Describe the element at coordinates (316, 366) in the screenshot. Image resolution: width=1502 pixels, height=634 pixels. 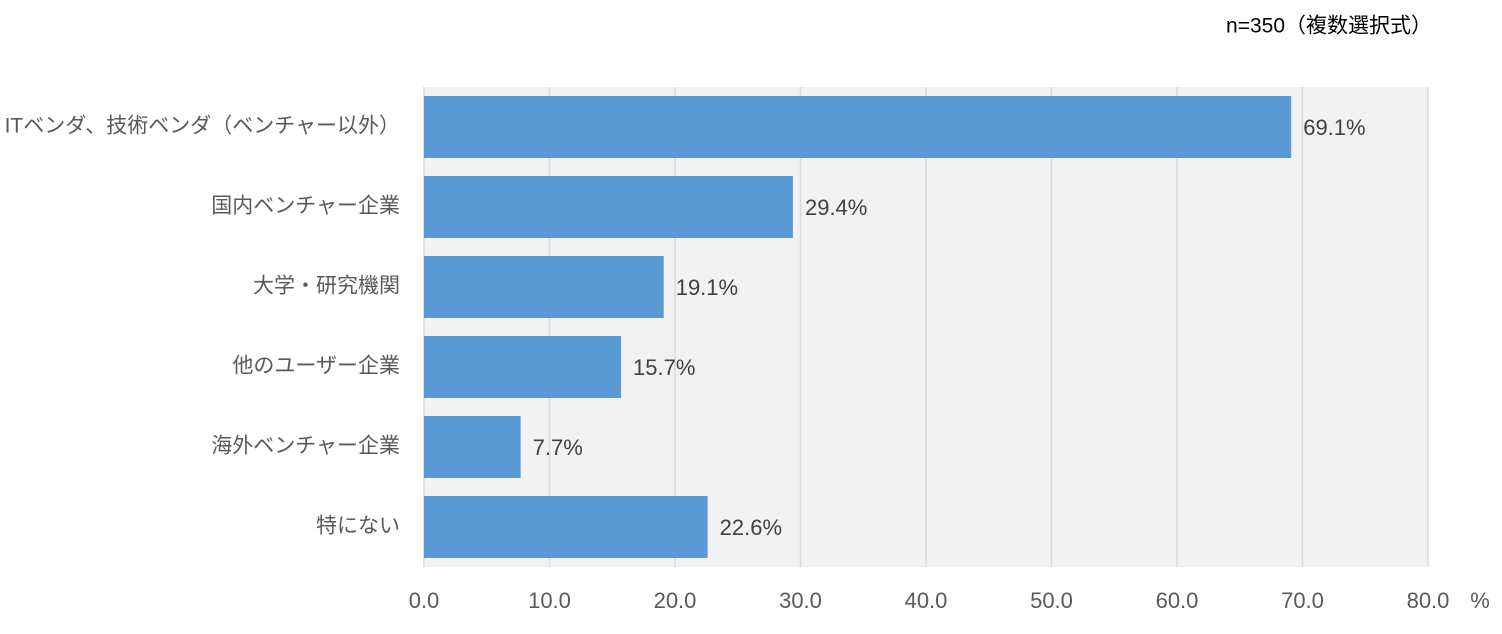
I see `y-tick-label: 他のユーザー企業` at that location.